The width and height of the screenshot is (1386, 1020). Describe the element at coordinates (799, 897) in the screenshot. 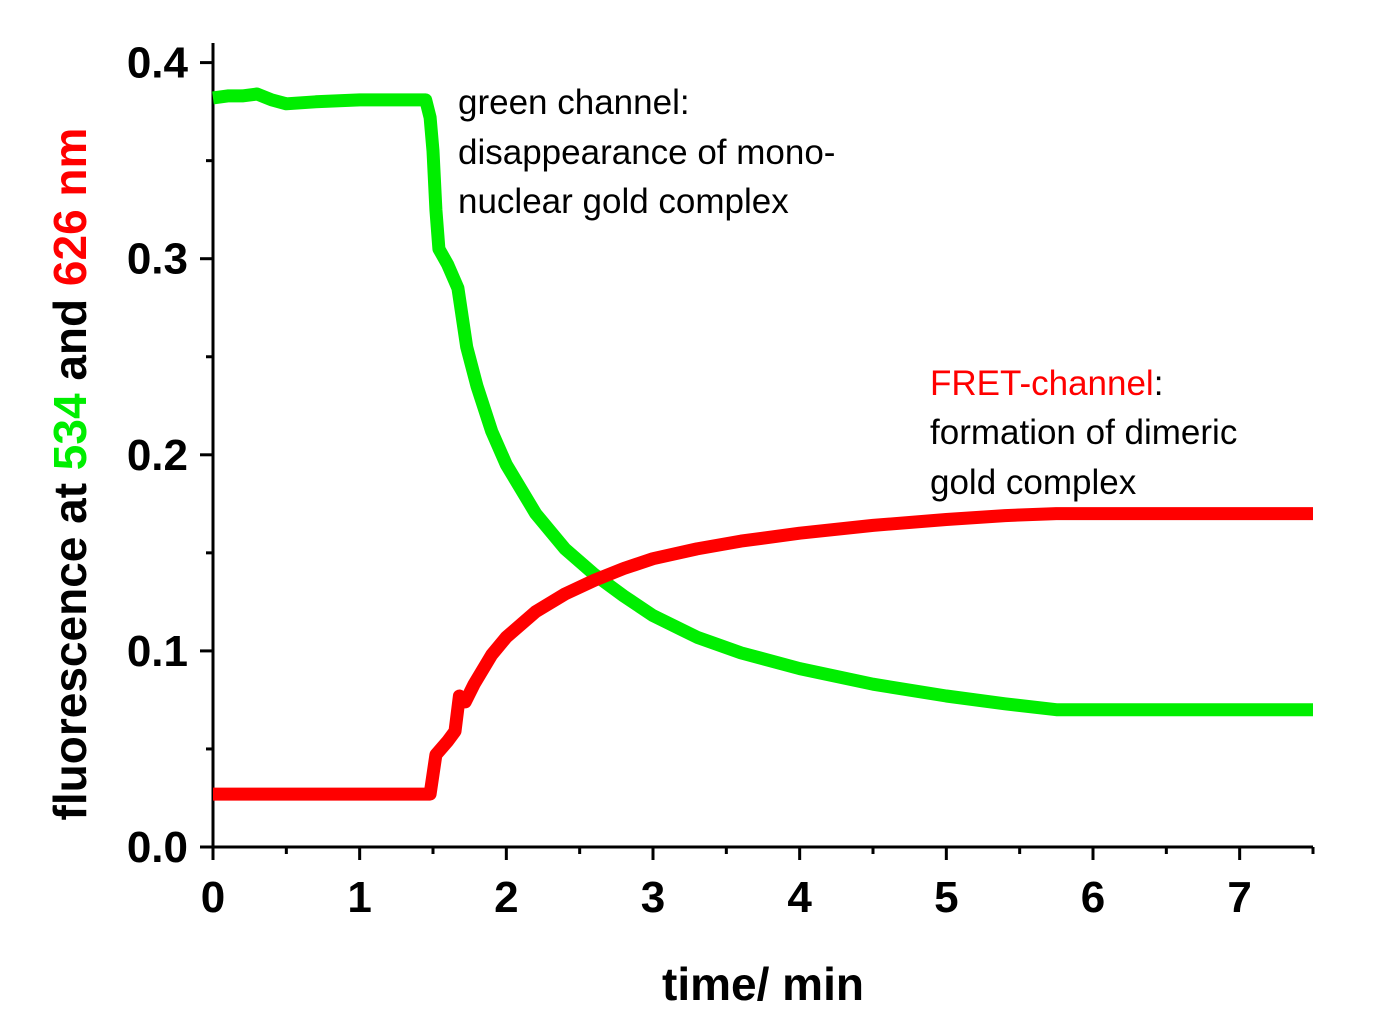

I see `x-tick-label: 4` at that location.